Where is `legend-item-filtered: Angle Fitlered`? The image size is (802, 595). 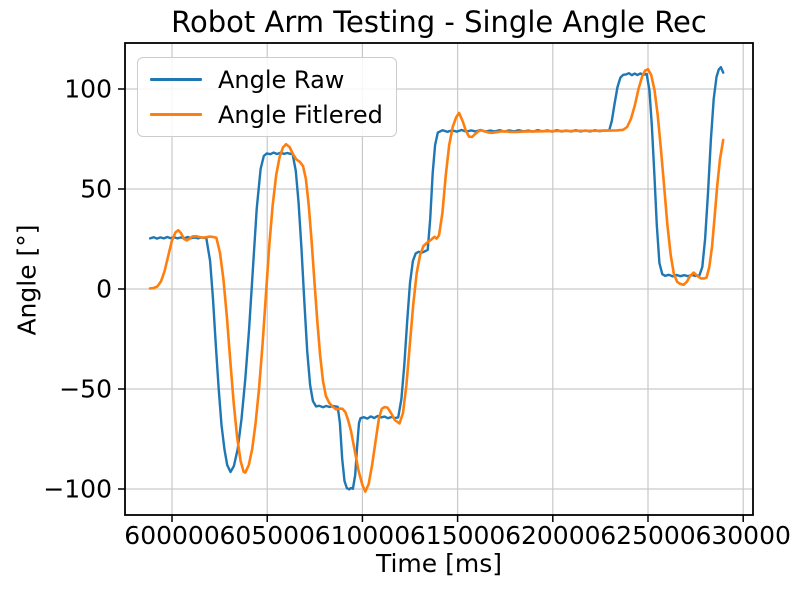
legend-item-filtered: Angle Fitlered is located at coordinates (267, 115).